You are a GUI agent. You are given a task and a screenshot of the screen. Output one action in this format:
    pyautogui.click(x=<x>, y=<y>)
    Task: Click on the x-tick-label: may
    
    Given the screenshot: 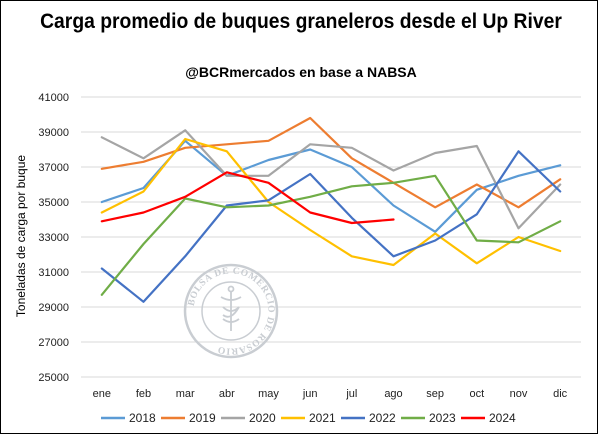 What is the action you would take?
    pyautogui.click(x=268, y=394)
    